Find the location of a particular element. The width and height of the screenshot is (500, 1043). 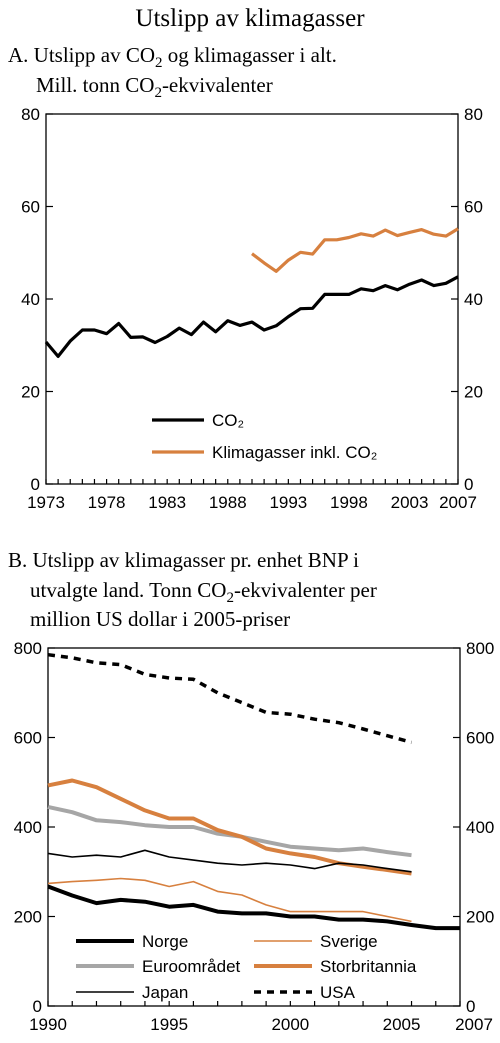

legend-label: Sverige is located at coordinates (349, 941).